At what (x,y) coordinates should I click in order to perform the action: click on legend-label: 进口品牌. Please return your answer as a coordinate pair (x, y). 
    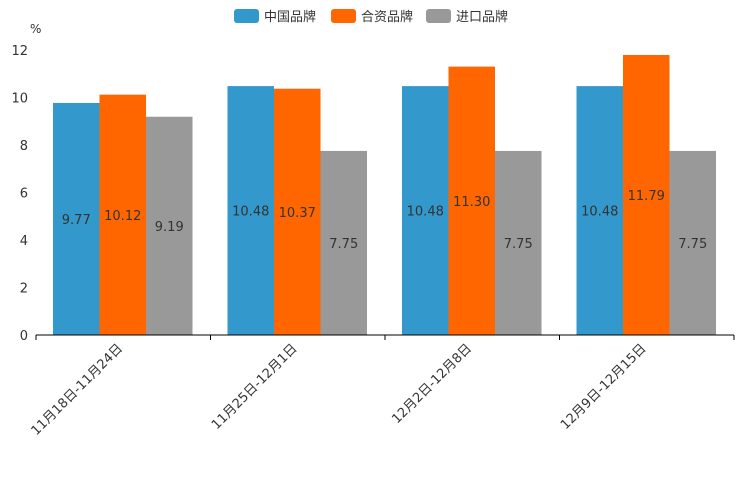
    Looking at the image, I should click on (482, 17).